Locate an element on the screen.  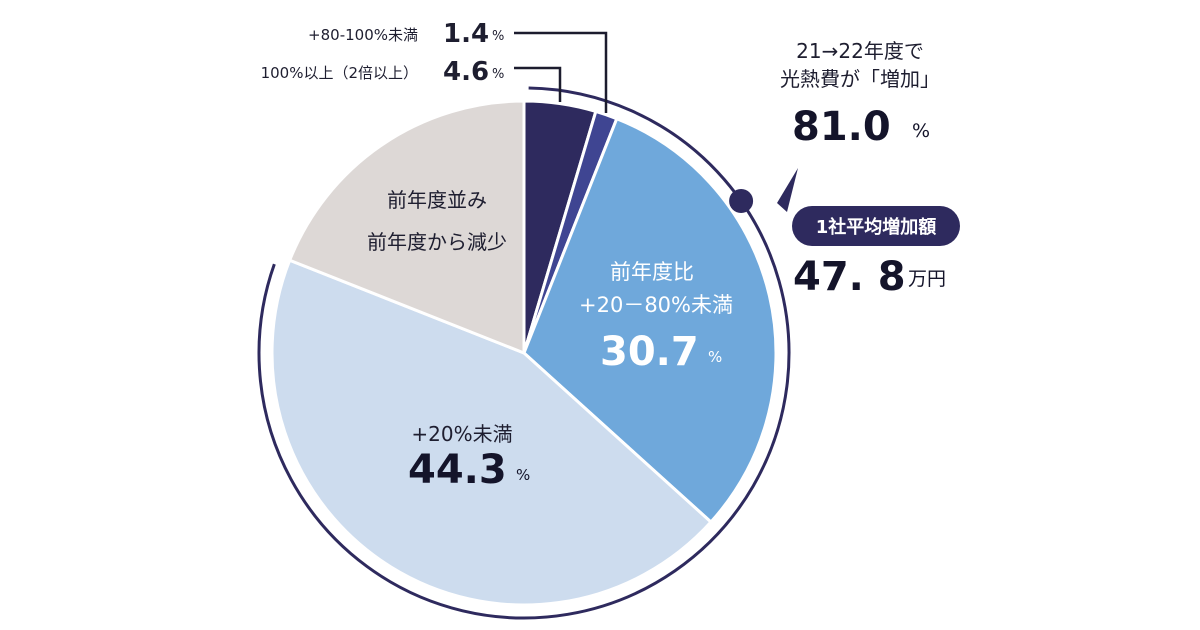
annotation-line2: 光熱費が「増加」 is located at coordinates (860, 79).